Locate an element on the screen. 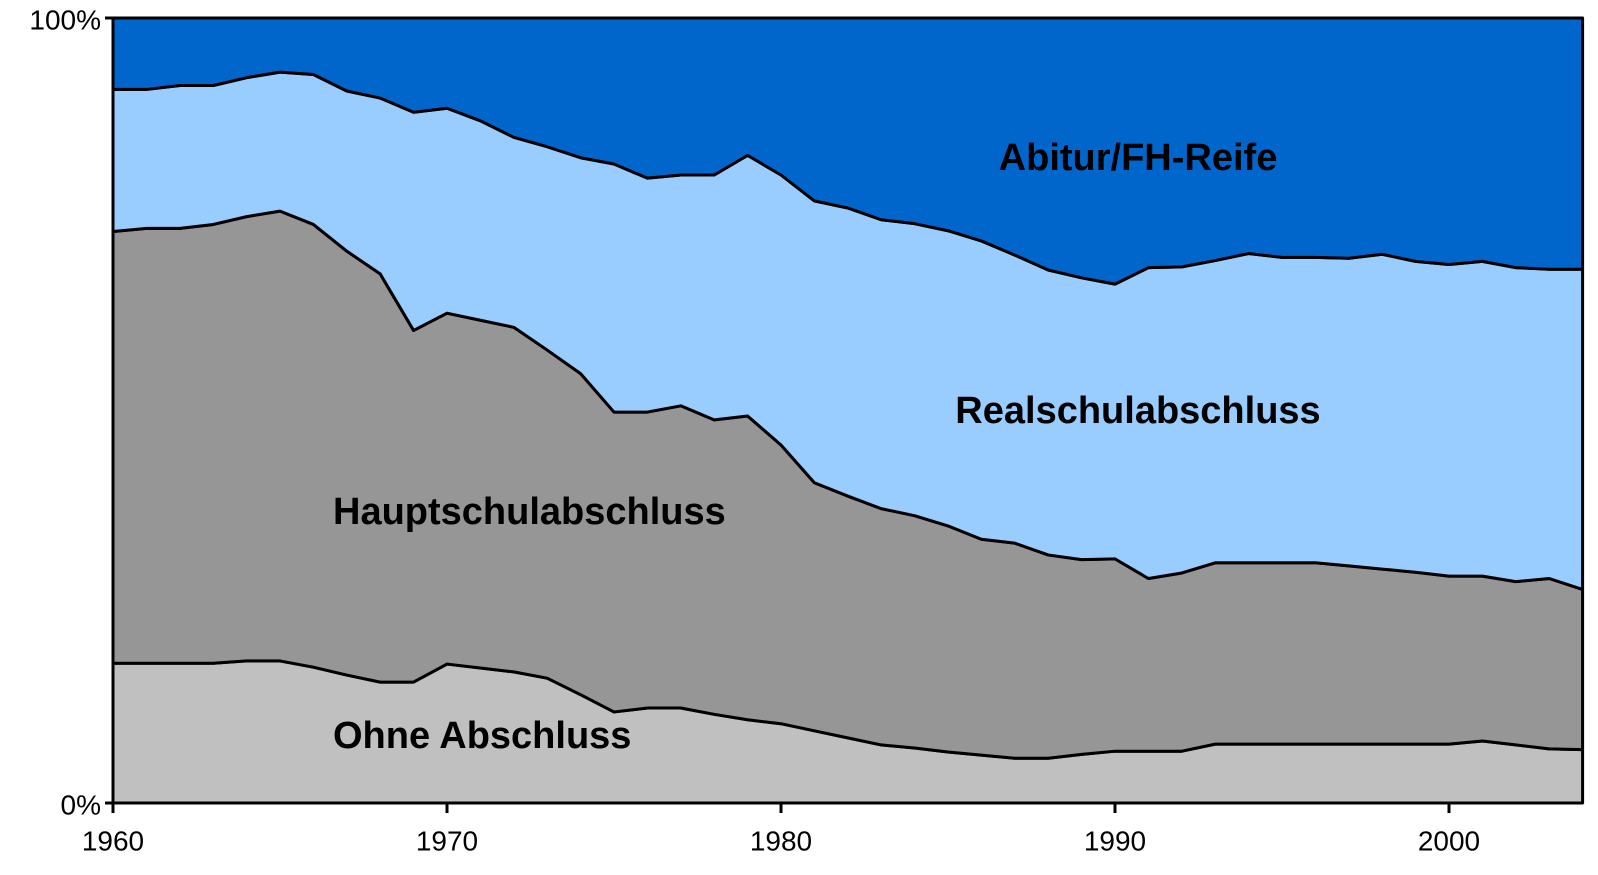 This screenshot has height=875, width=1598. x-tick-label: 2000 is located at coordinates (1449, 840).